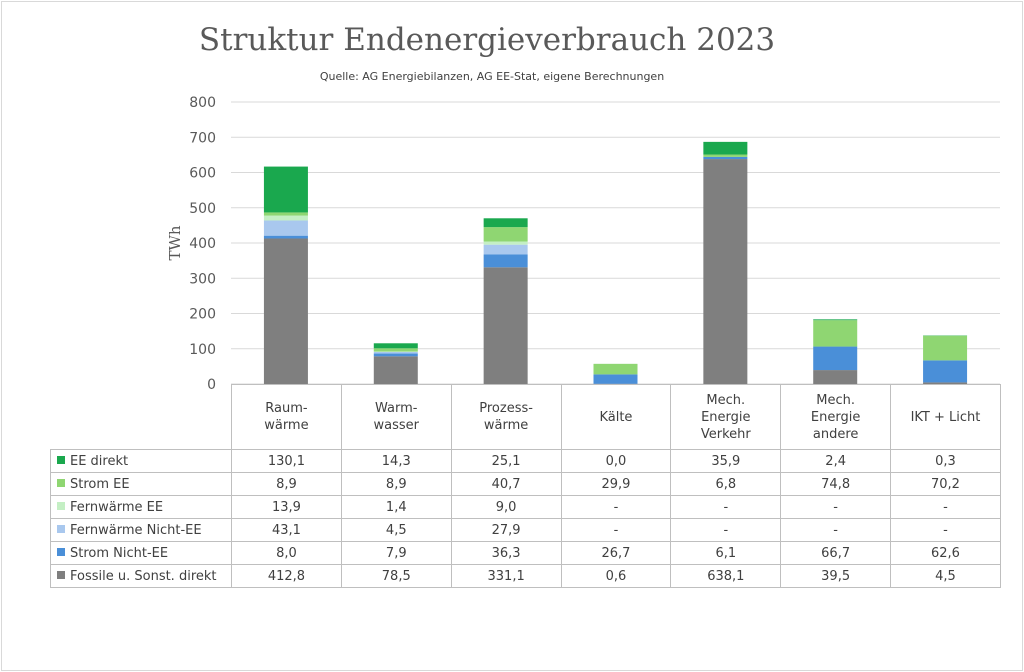 This screenshot has height=672, width=1024. I want to click on legend-entry: Fernwärme EE, so click(141, 507).